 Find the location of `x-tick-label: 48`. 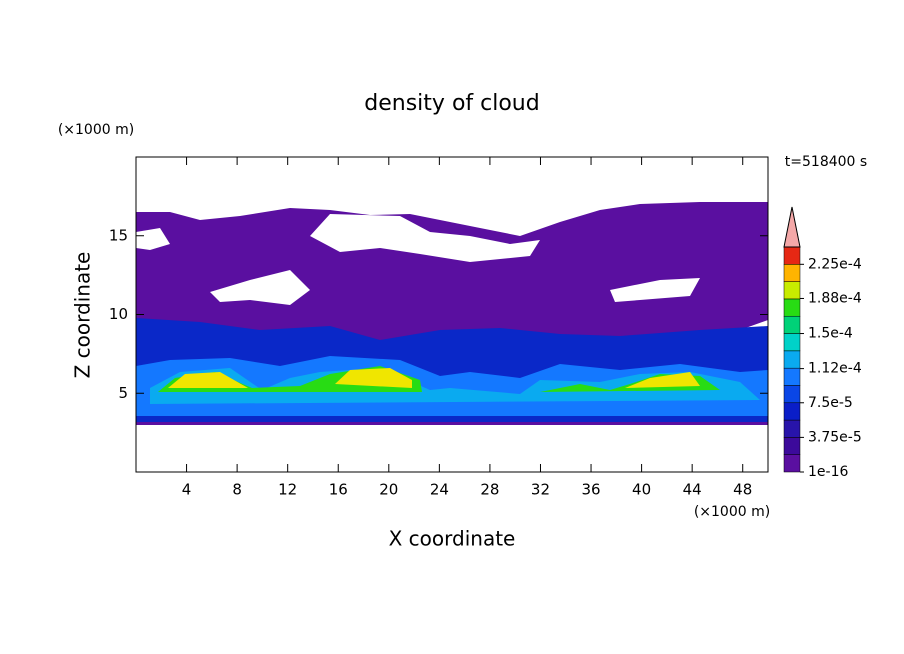

x-tick-label: 48 is located at coordinates (742, 490).